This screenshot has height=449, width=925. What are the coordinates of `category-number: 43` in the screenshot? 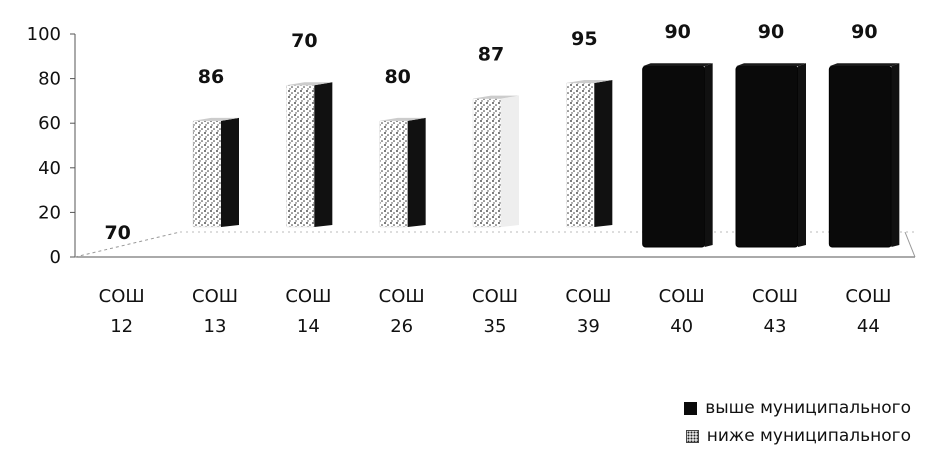 It's located at (775, 326).